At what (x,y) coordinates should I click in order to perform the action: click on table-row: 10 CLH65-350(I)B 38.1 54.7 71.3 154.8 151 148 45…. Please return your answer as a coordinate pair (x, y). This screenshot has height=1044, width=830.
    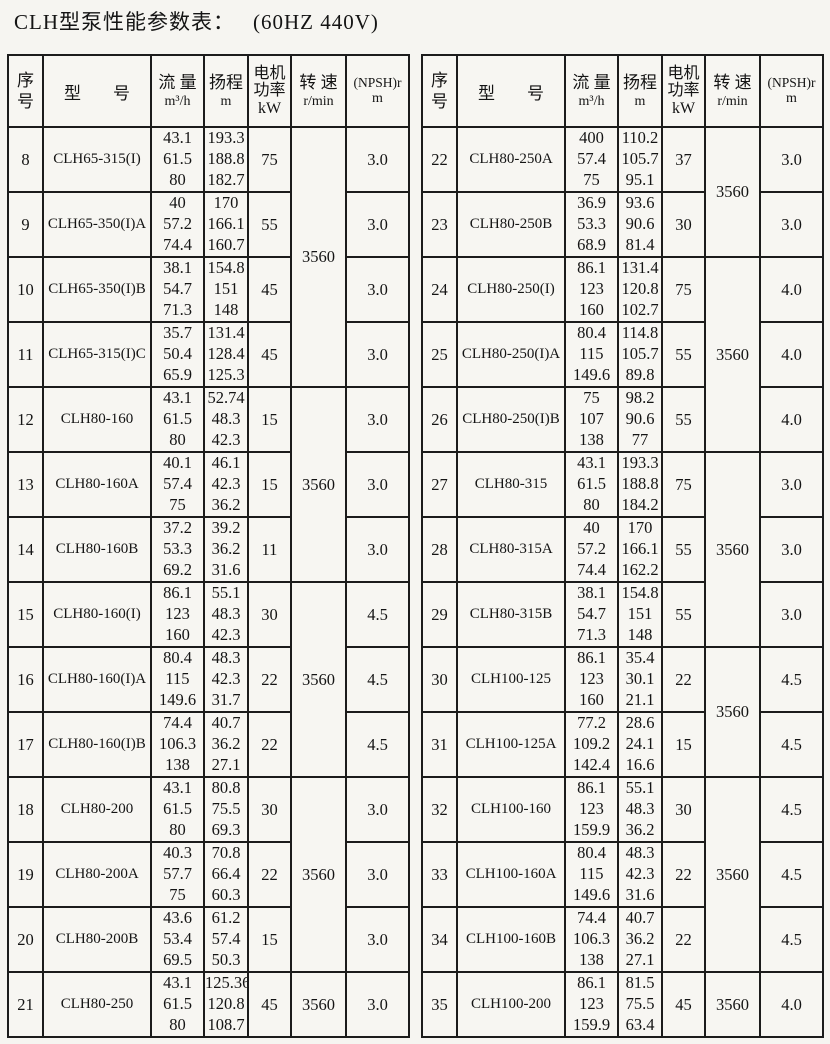
    Looking at the image, I should click on (208, 289).